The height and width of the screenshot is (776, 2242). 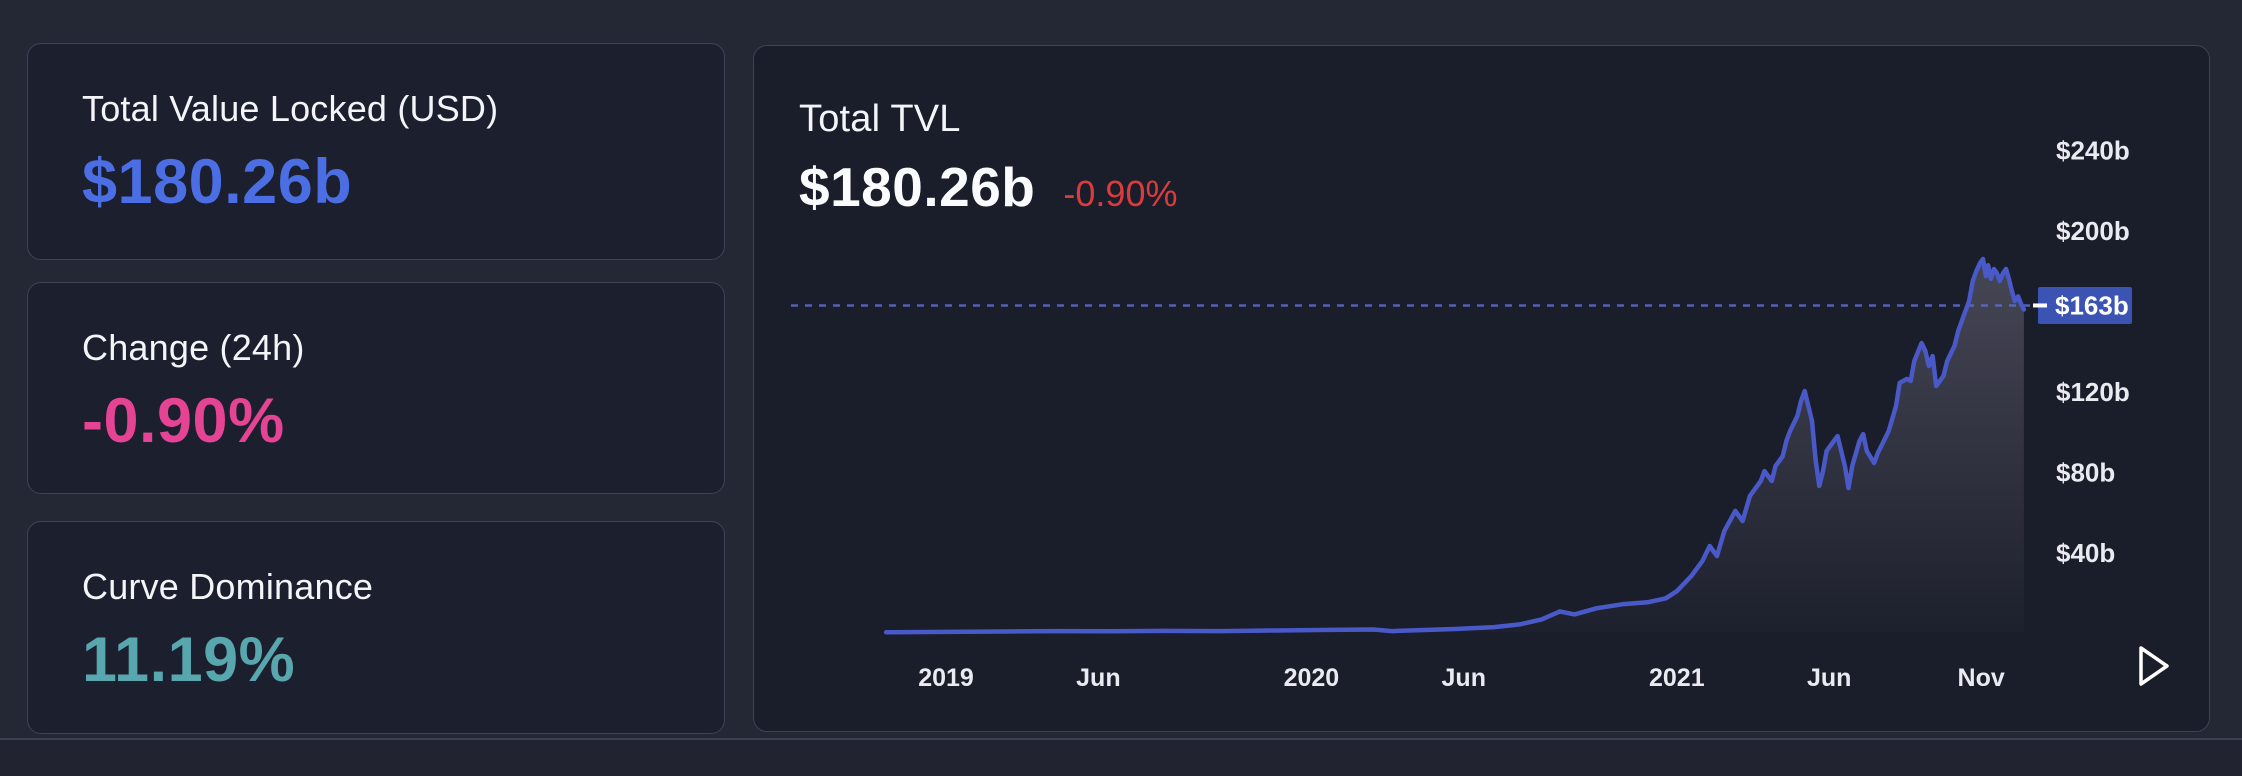 What do you see at coordinates (2085, 553) in the screenshot?
I see `y-axis-label: $40b` at bounding box center [2085, 553].